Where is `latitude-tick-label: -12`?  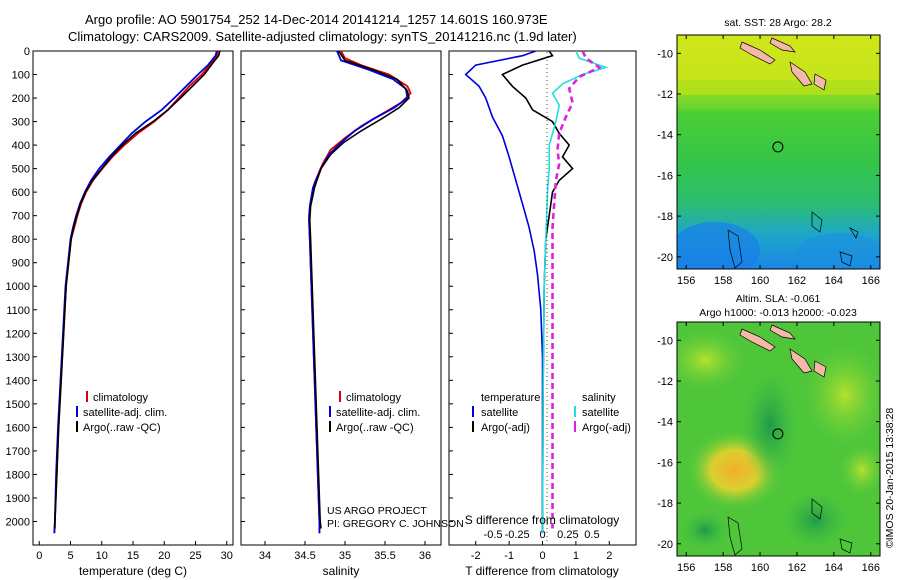
latitude-tick-label: -12 is located at coordinates (665, 382).